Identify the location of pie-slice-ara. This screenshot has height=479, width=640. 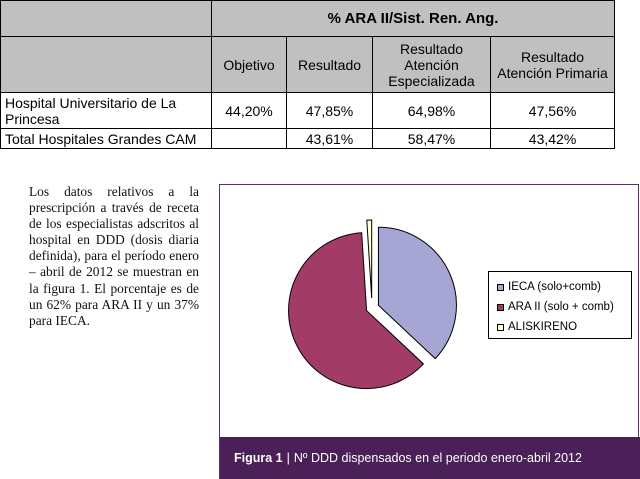
(356, 311).